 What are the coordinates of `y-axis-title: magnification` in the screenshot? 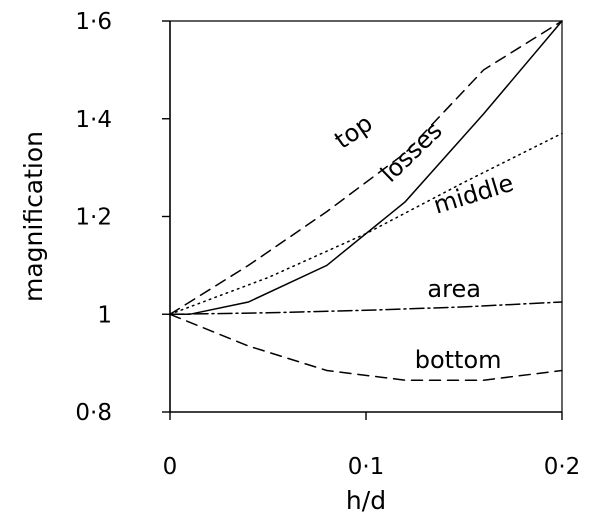 It's located at (33, 216).